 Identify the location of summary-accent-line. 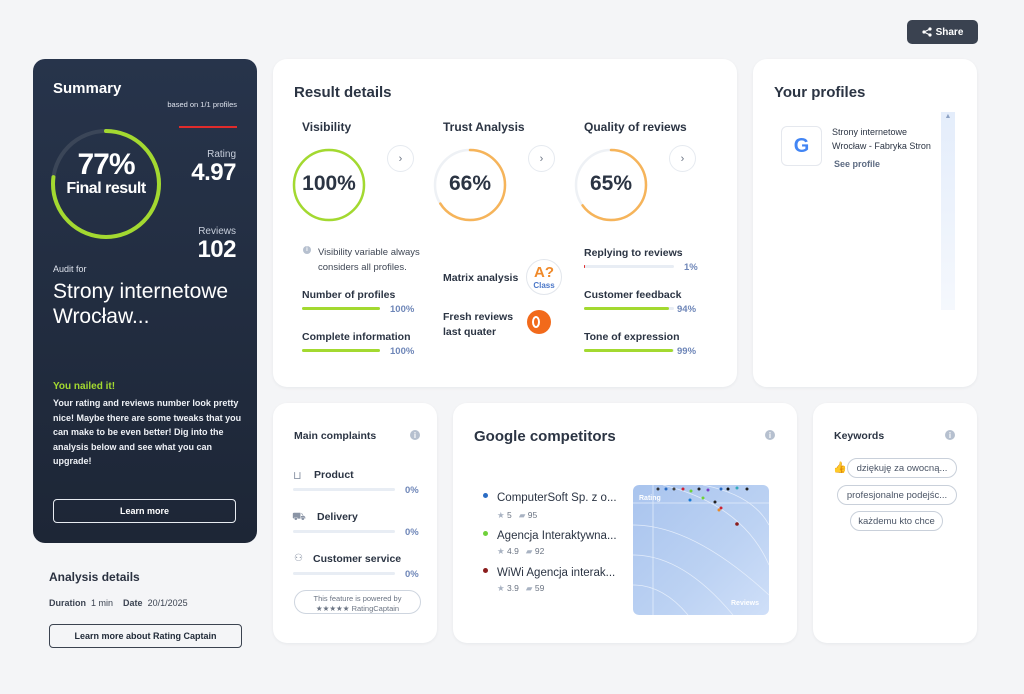
(208, 127).